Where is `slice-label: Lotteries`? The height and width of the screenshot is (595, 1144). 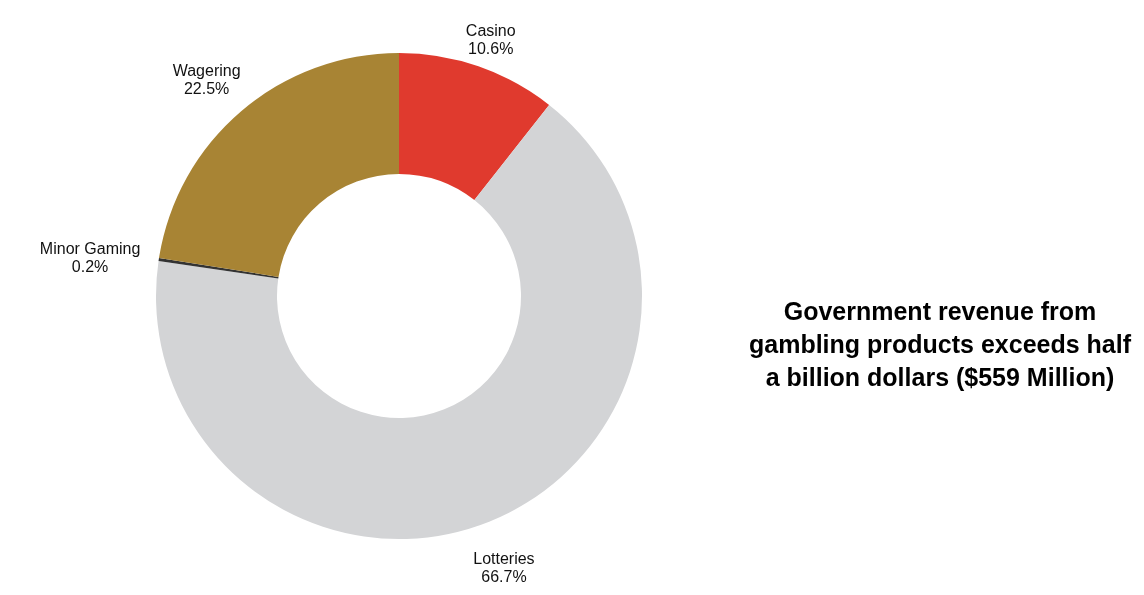 slice-label: Lotteries is located at coordinates (504, 558).